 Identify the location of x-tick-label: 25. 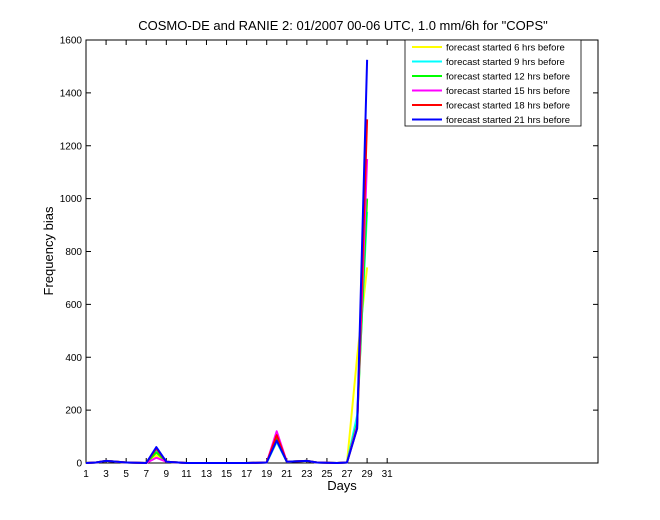
(327, 474).